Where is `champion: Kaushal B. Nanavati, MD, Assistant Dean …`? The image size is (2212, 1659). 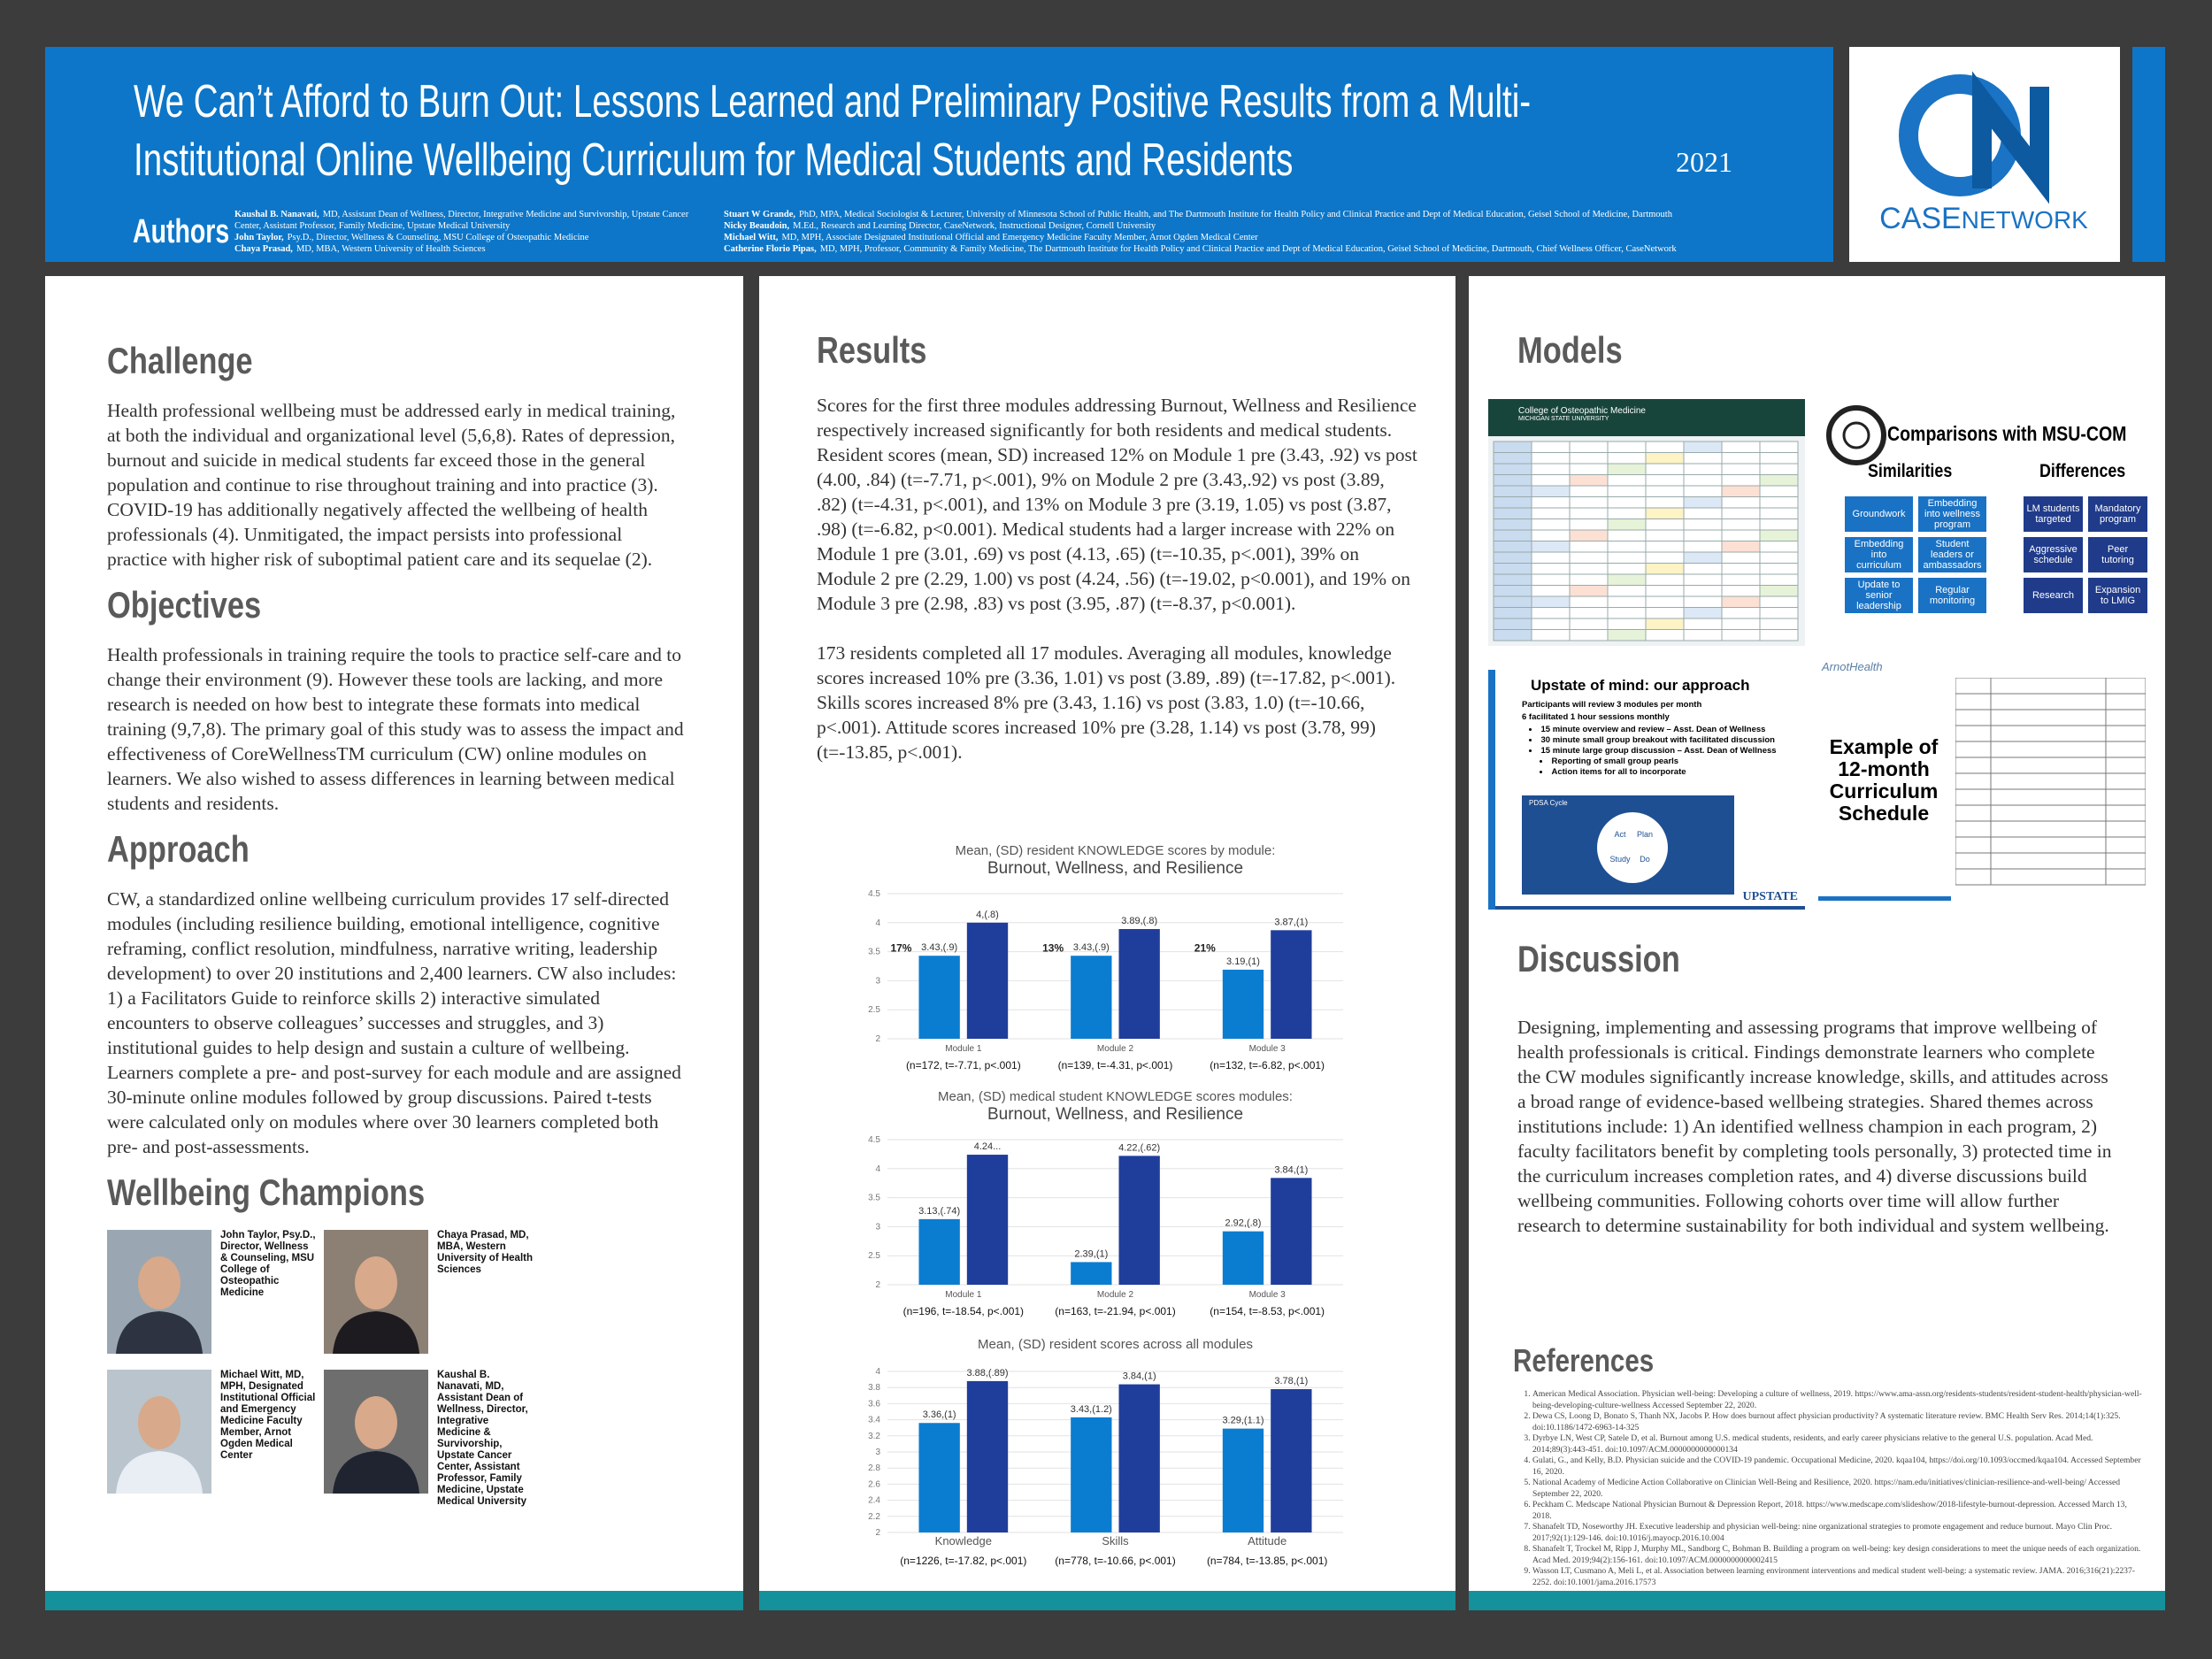 champion: Kaushal B. Nanavati, MD, Assistant Dean … is located at coordinates (433, 1439).